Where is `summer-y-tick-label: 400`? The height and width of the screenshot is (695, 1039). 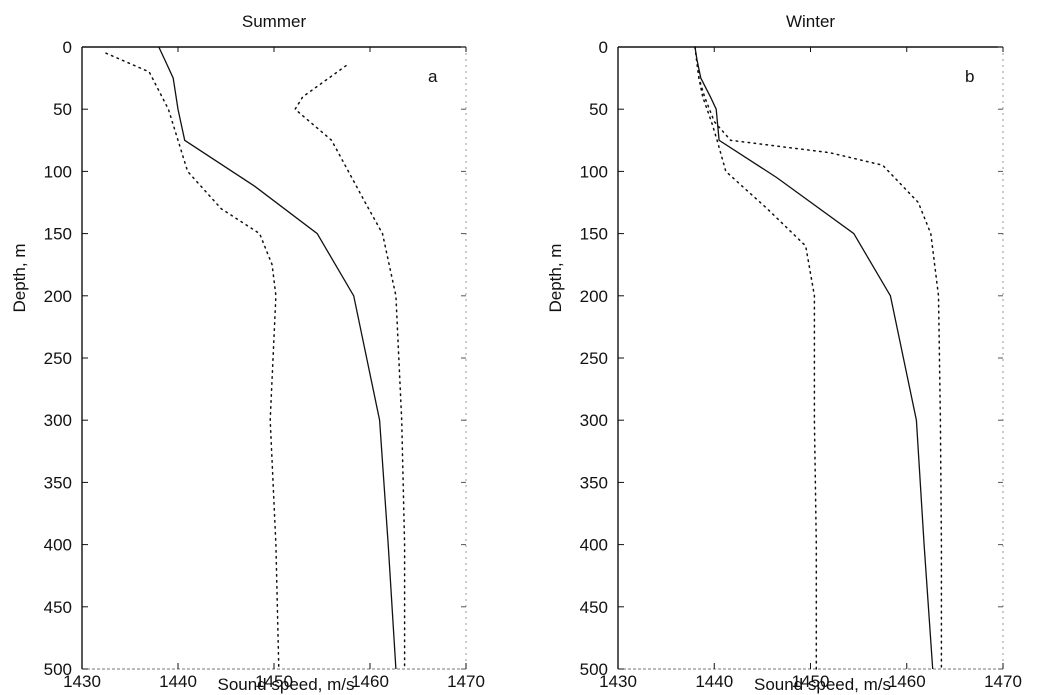
summer-y-tick-label: 400 is located at coordinates (58, 545).